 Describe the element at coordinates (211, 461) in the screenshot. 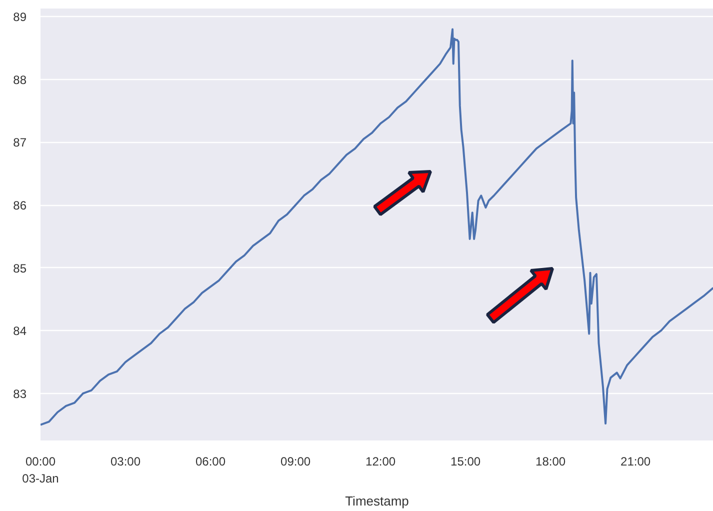

I see `x-tick-label: 06:00` at that location.